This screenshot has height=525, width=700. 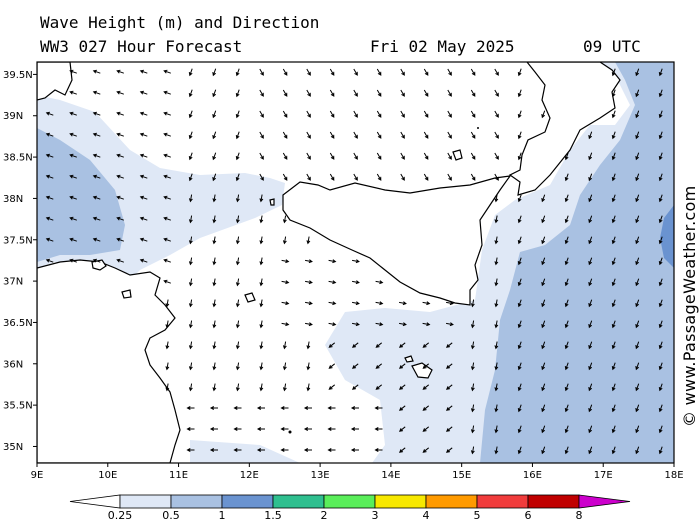 What do you see at coordinates (109, 361) in the screenshot?
I see `tunisia-coast` at bounding box center [109, 361].